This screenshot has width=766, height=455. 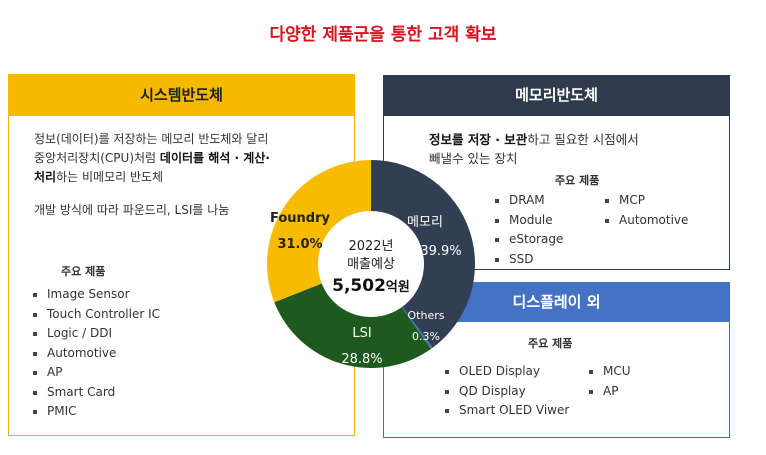 I want to click on system-desc-line3-text: 하는 비메모리 반도체, so click(x=110, y=177).